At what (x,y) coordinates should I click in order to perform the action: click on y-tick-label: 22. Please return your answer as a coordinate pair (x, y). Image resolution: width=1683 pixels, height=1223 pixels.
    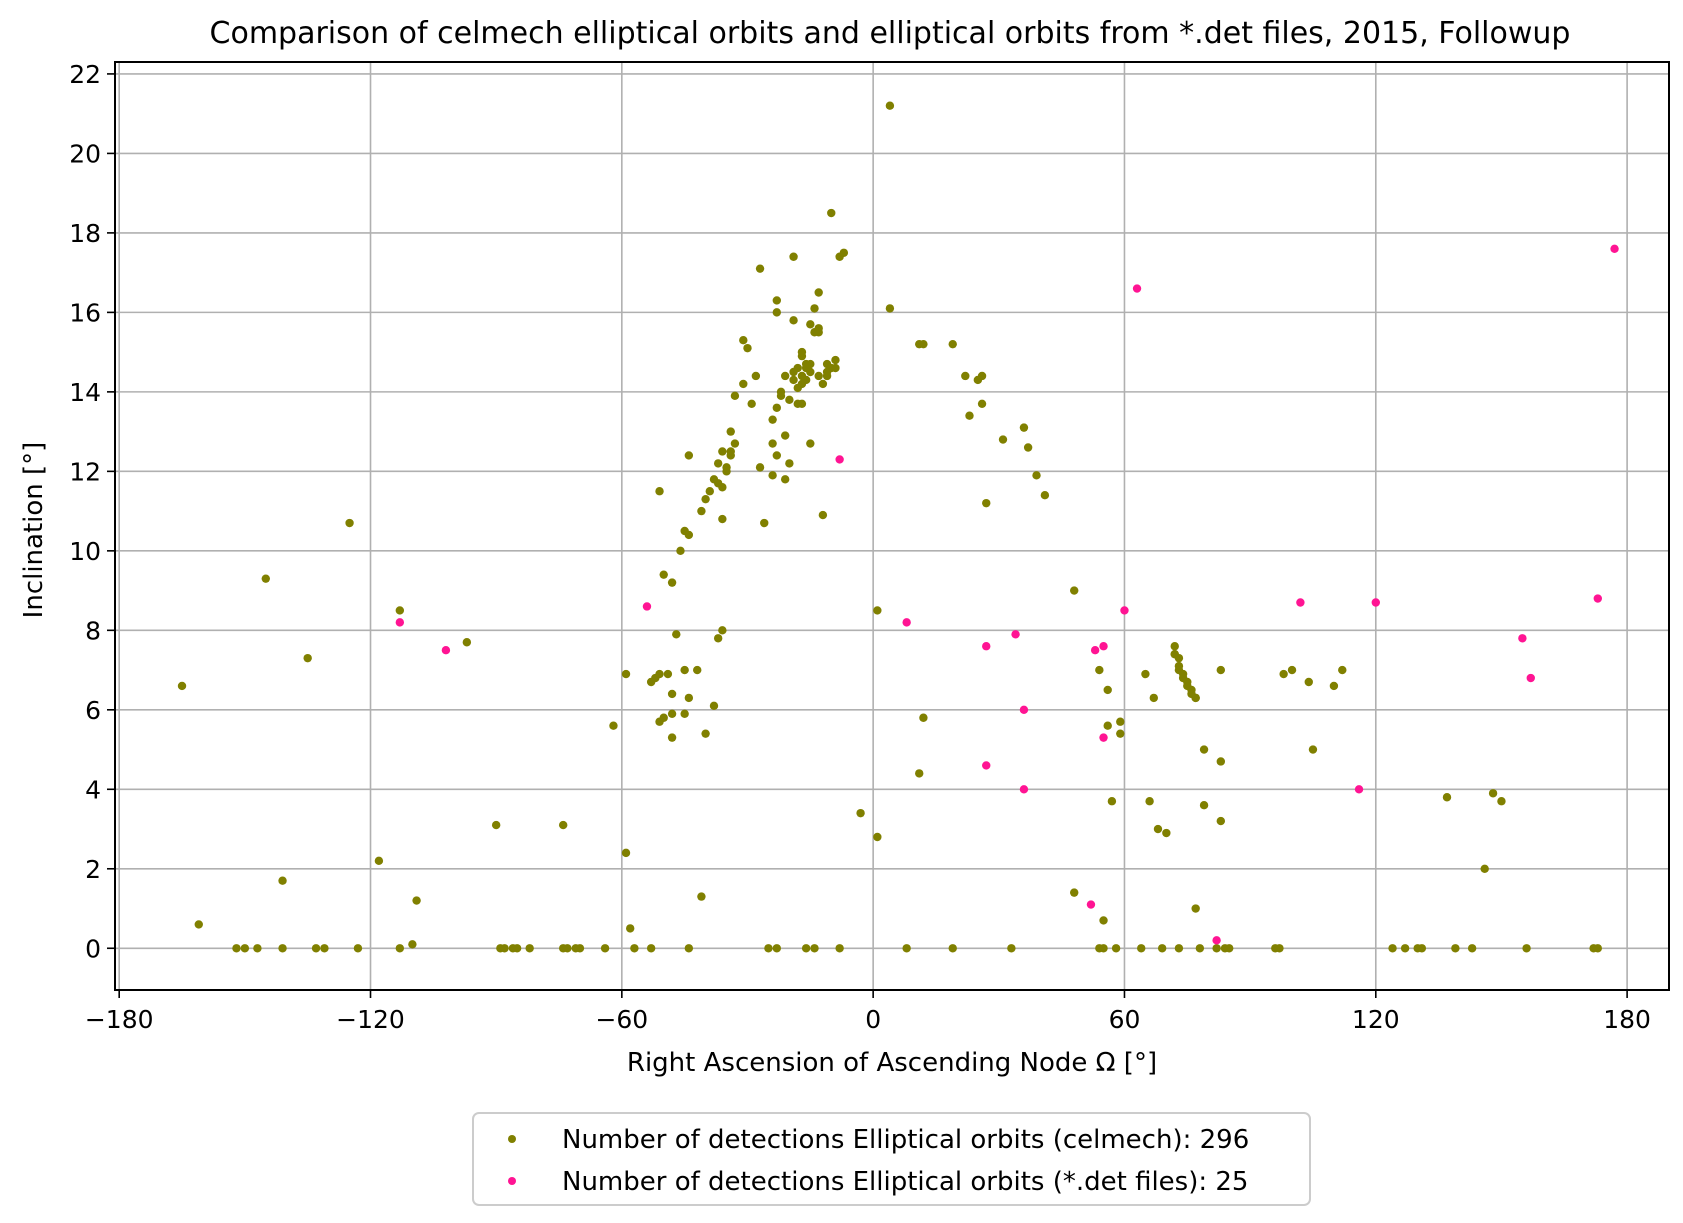
    Looking at the image, I should click on (85, 74).